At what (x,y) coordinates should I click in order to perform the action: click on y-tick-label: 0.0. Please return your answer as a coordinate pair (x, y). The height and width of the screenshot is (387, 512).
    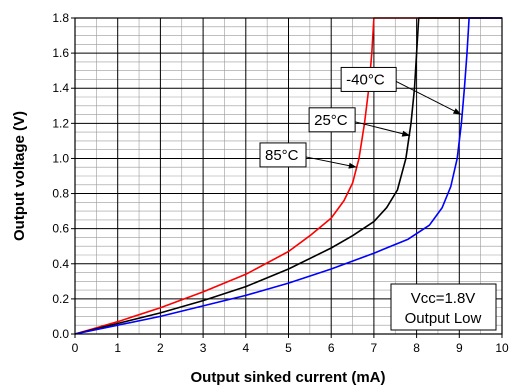
    Looking at the image, I should click on (60, 334).